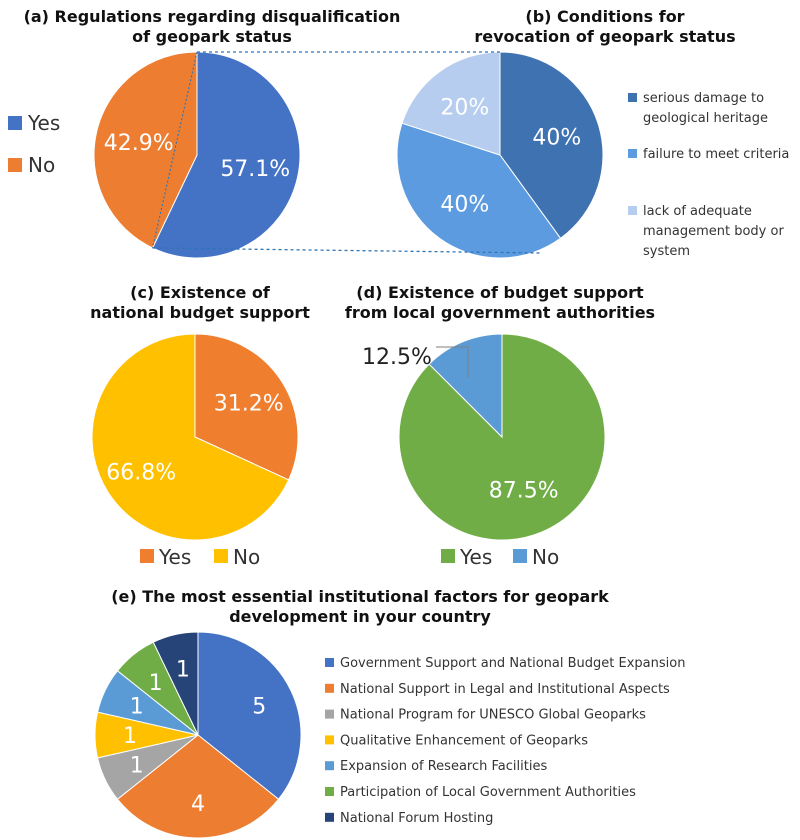  Describe the element at coordinates (604, 36) in the screenshot. I see `chart-title-b-1: revocation of geopark status` at that location.